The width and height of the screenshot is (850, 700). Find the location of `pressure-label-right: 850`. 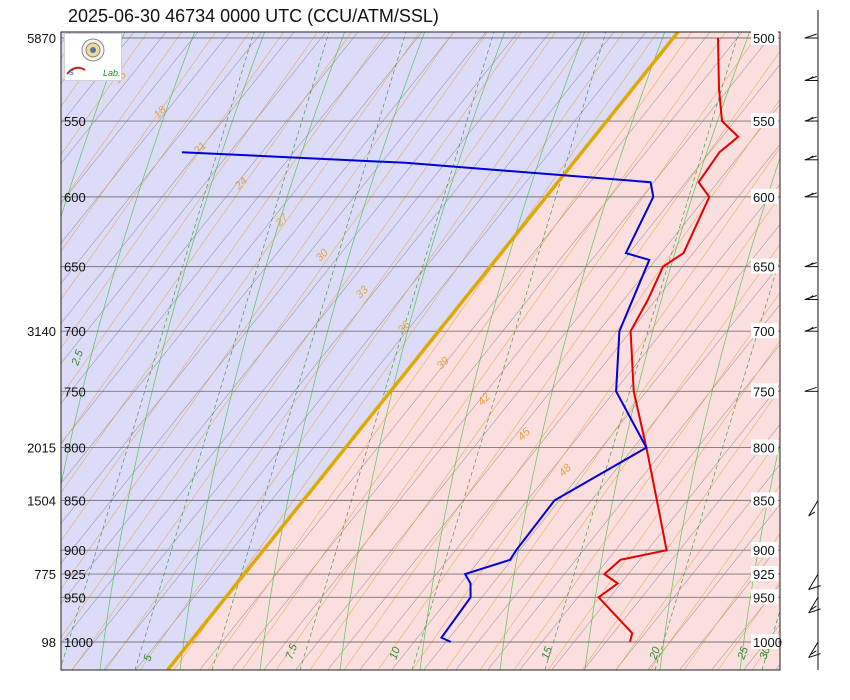

pressure-label-right: 850 is located at coordinates (764, 500).